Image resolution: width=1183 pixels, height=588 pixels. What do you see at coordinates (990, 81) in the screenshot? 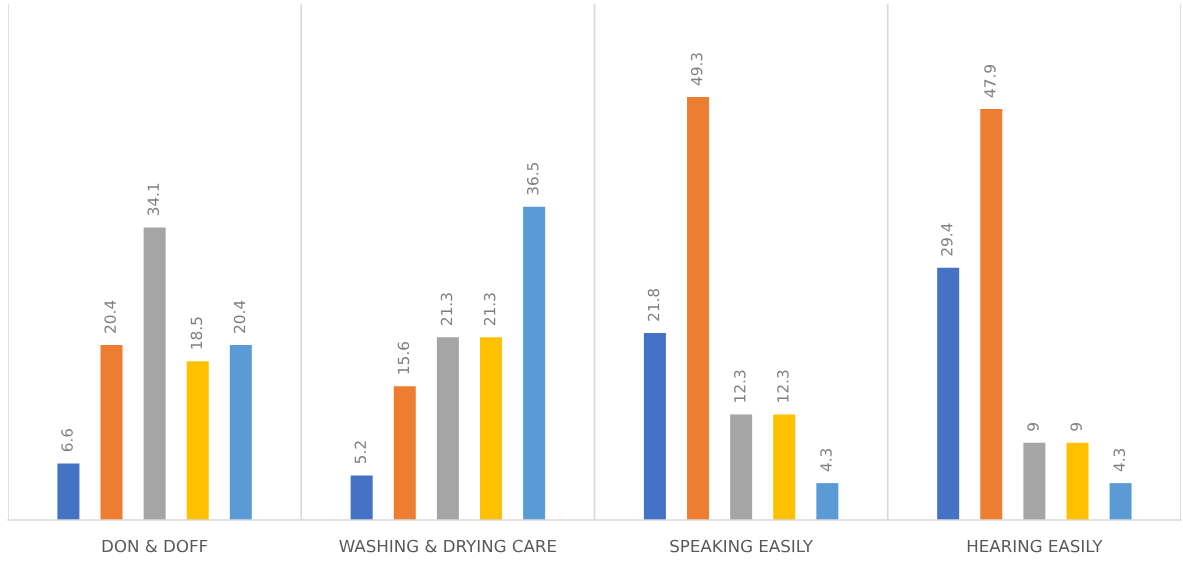
I see `data-label: 47.9` at bounding box center [990, 81].